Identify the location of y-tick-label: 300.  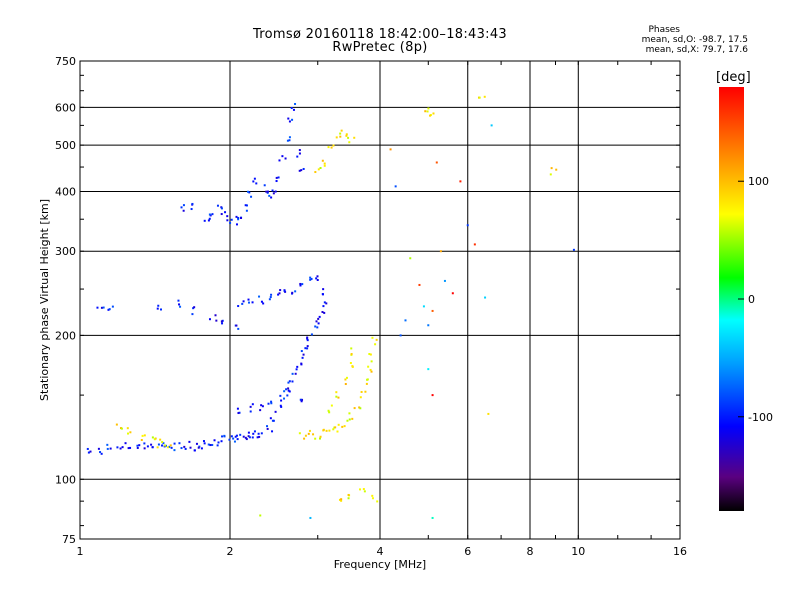
(65, 251).